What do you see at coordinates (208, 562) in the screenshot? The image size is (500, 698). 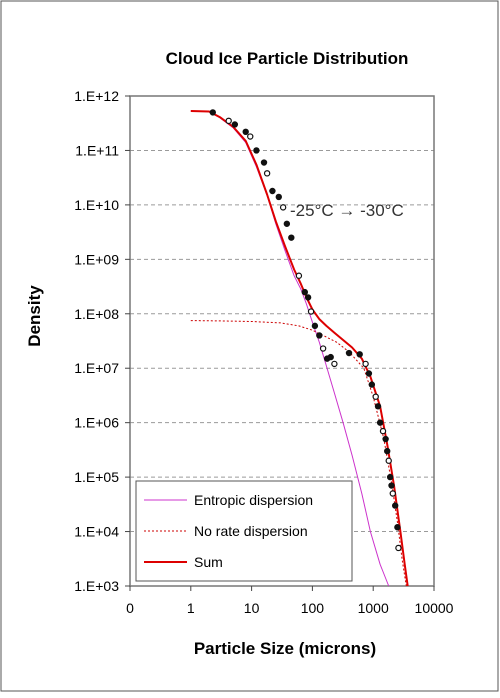 I see `legend-label: Sum` at bounding box center [208, 562].